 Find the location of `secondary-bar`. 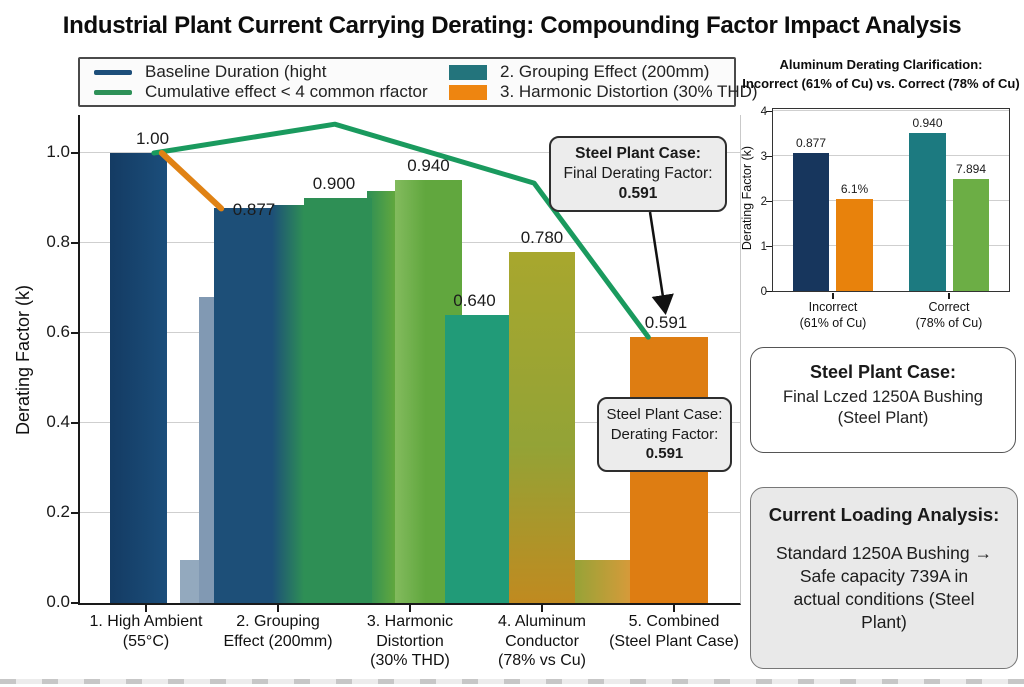

secondary-bar is located at coordinates (206, 450).